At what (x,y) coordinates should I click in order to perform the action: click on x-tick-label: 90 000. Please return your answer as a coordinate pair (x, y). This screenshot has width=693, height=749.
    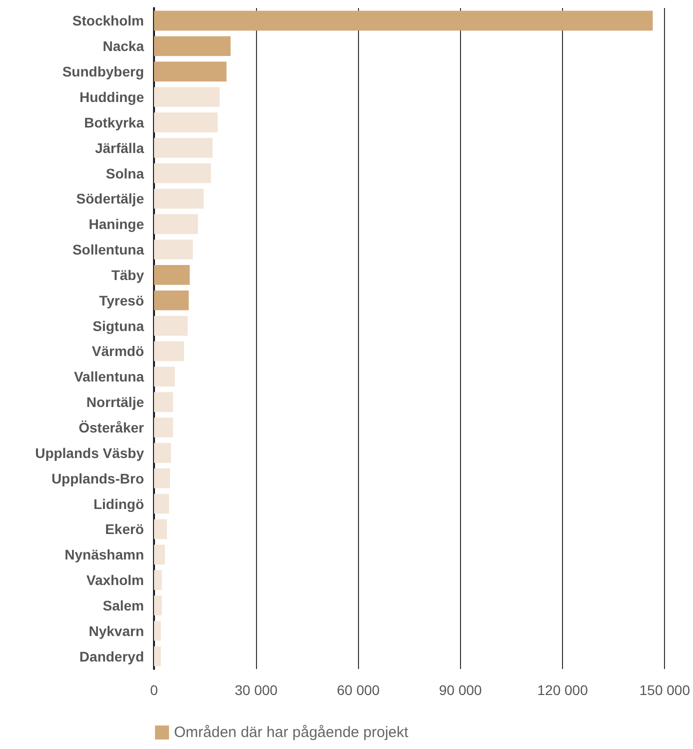
    Looking at the image, I should click on (460, 690).